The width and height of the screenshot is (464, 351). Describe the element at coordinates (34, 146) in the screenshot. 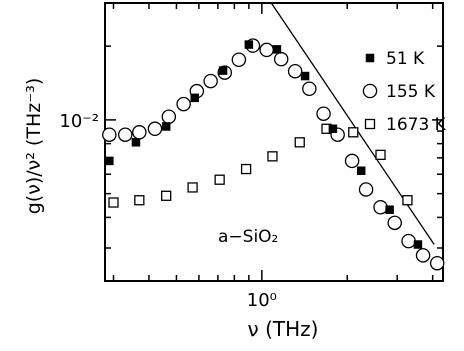

I see `y-axis-label: g(ν)/ν² (THz⁻³)` at that location.